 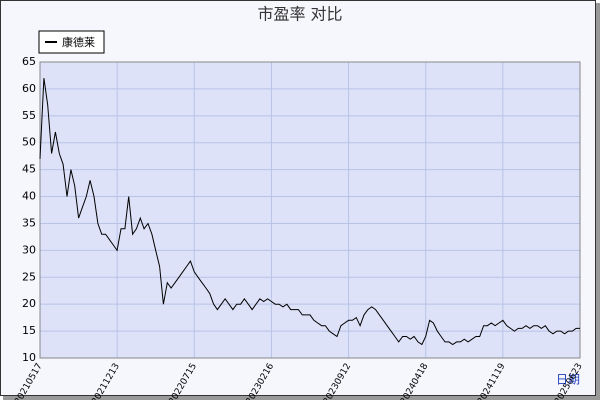 What do you see at coordinates (29, 88) in the screenshot?
I see `y-tick-label: 60` at bounding box center [29, 88].